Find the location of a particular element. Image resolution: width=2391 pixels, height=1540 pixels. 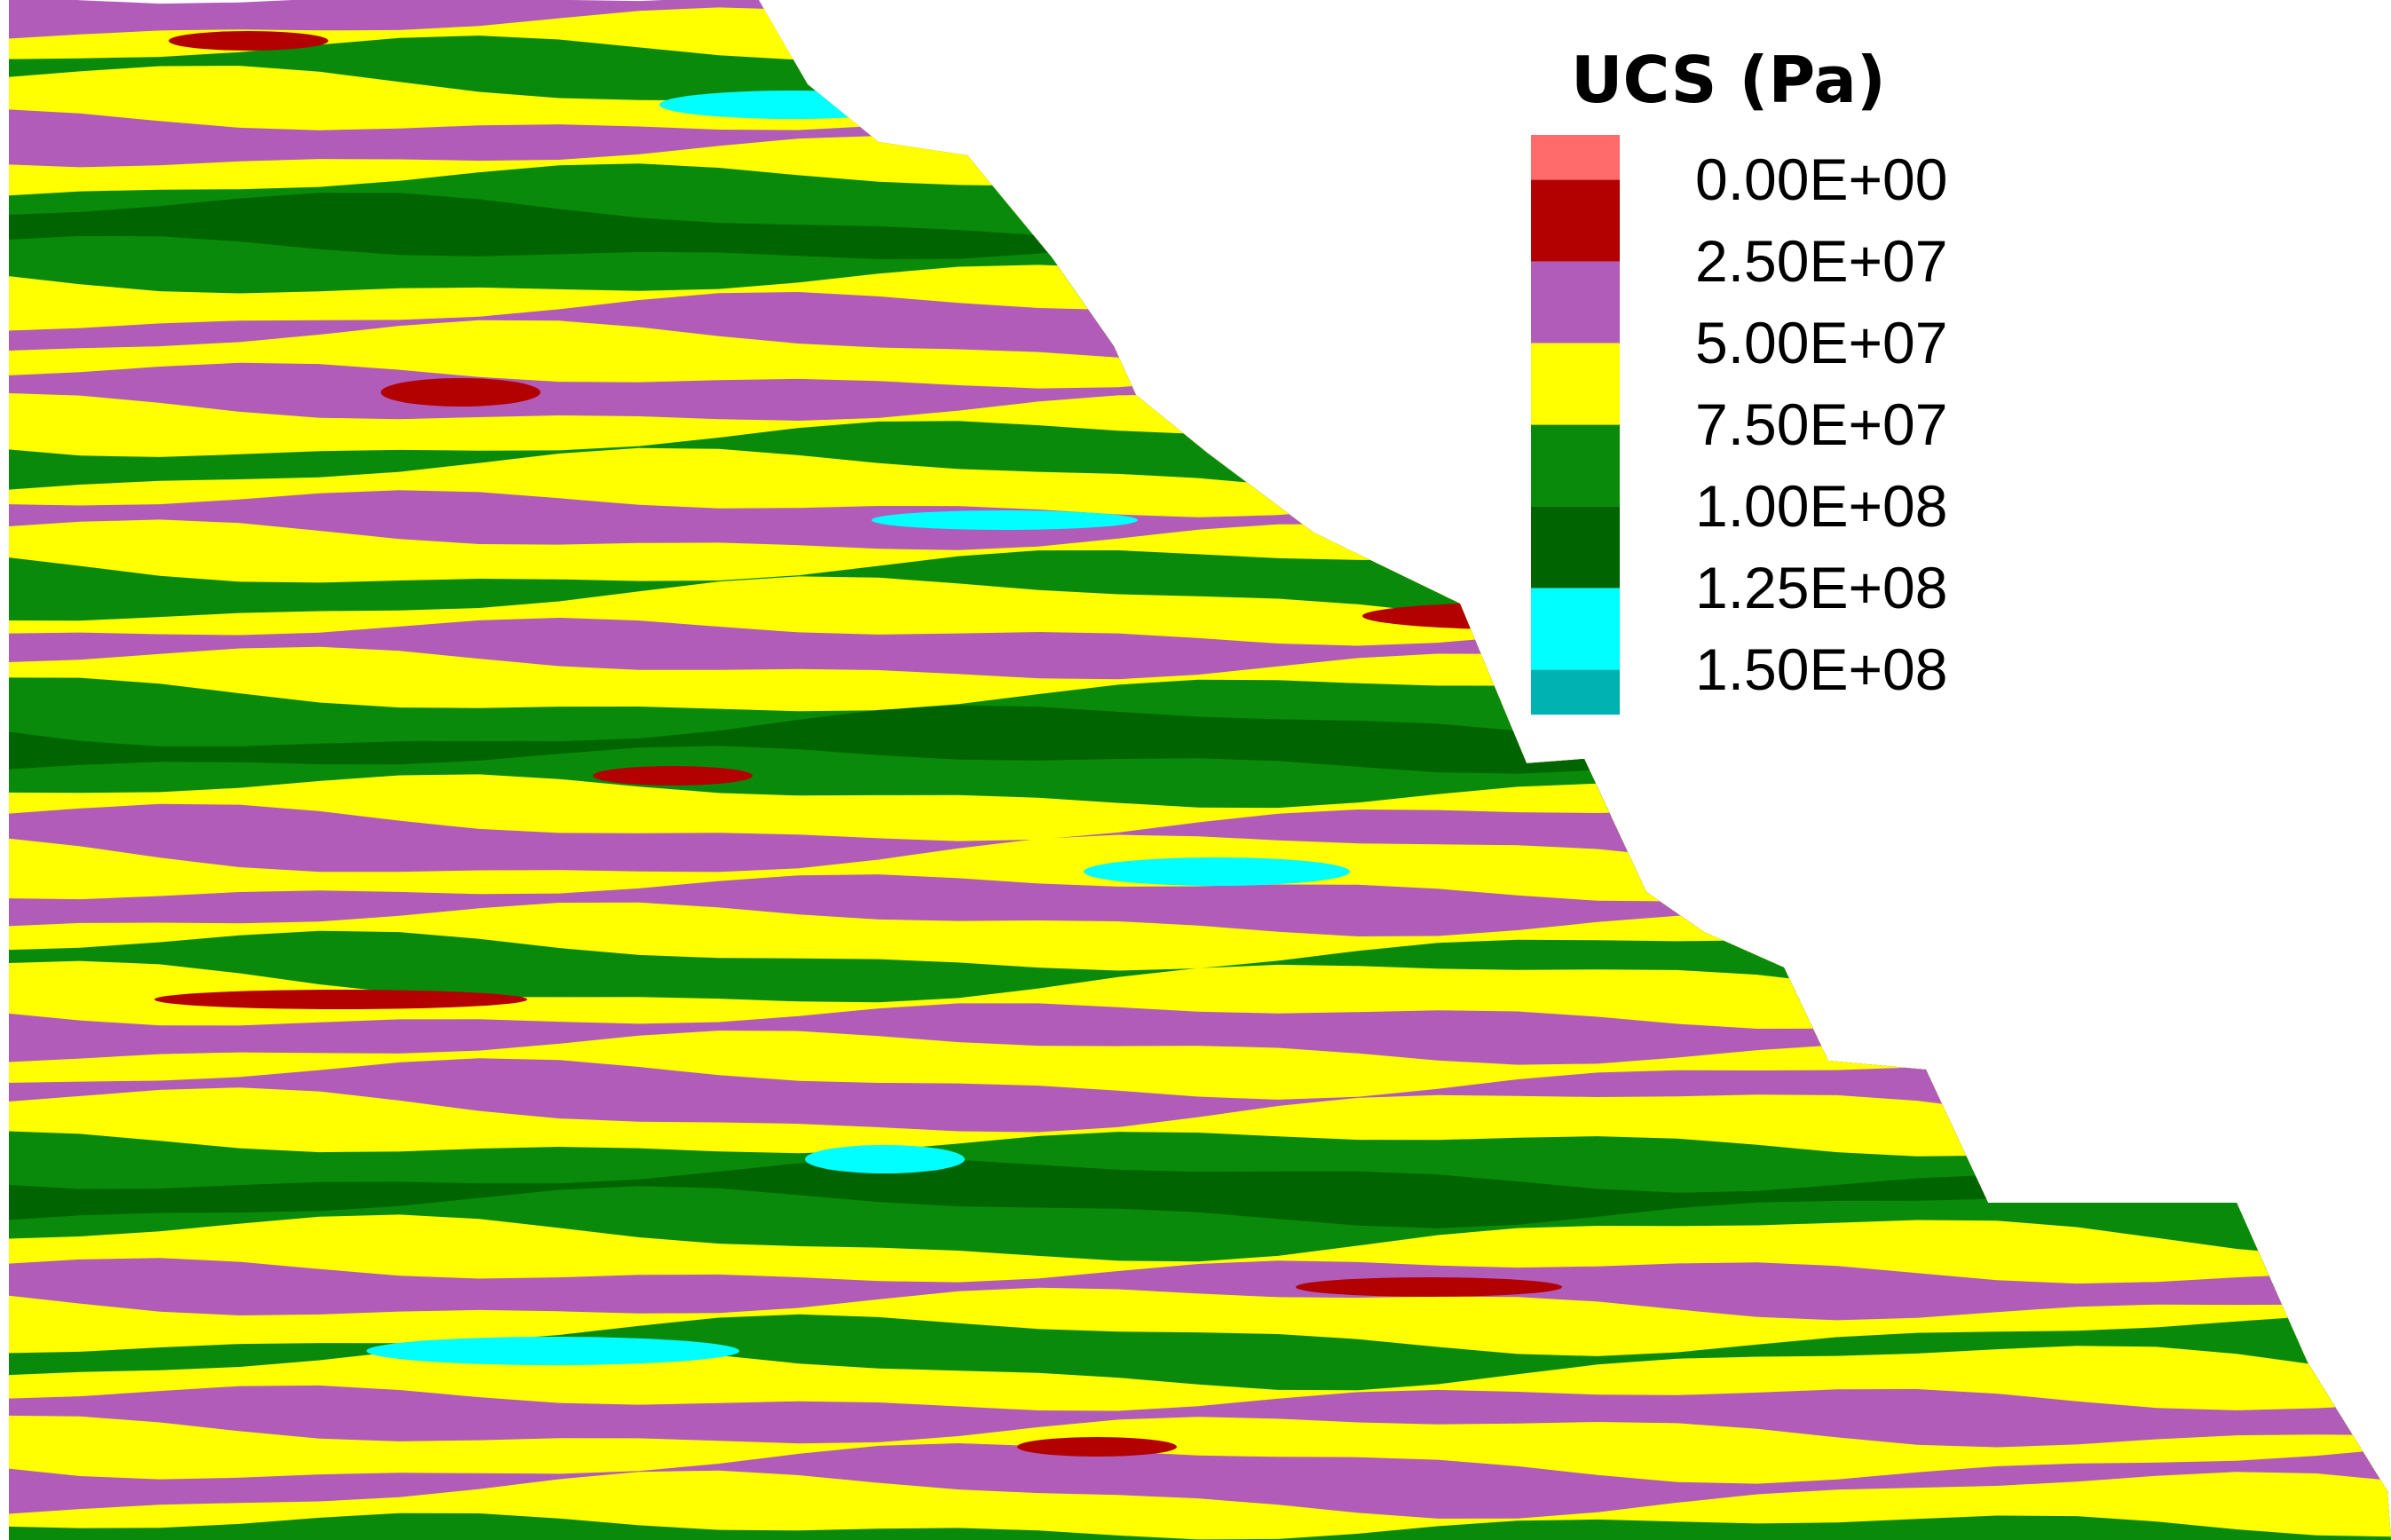

legend-title: UCS (Pa) is located at coordinates (1729, 80).